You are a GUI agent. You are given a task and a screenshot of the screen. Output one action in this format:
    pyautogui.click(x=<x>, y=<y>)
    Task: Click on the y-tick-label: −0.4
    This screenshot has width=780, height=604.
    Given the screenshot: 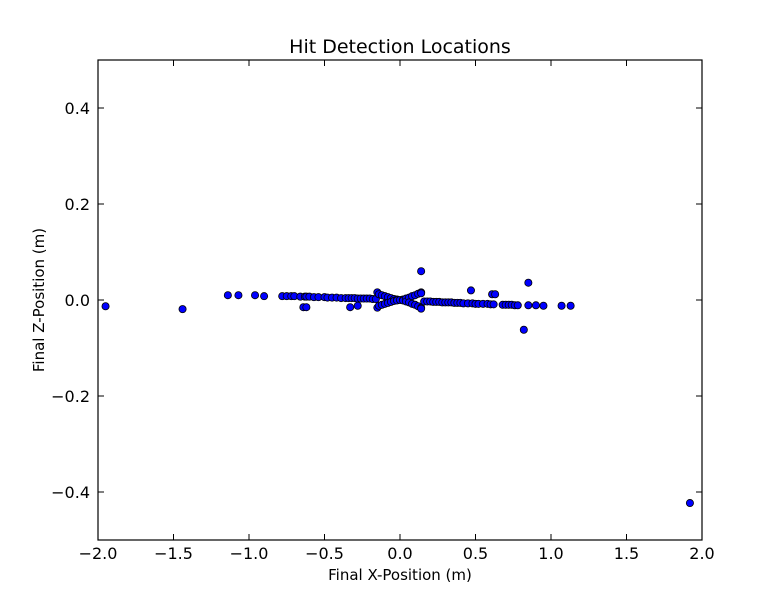 What is the action you would take?
    pyautogui.click(x=70, y=492)
    